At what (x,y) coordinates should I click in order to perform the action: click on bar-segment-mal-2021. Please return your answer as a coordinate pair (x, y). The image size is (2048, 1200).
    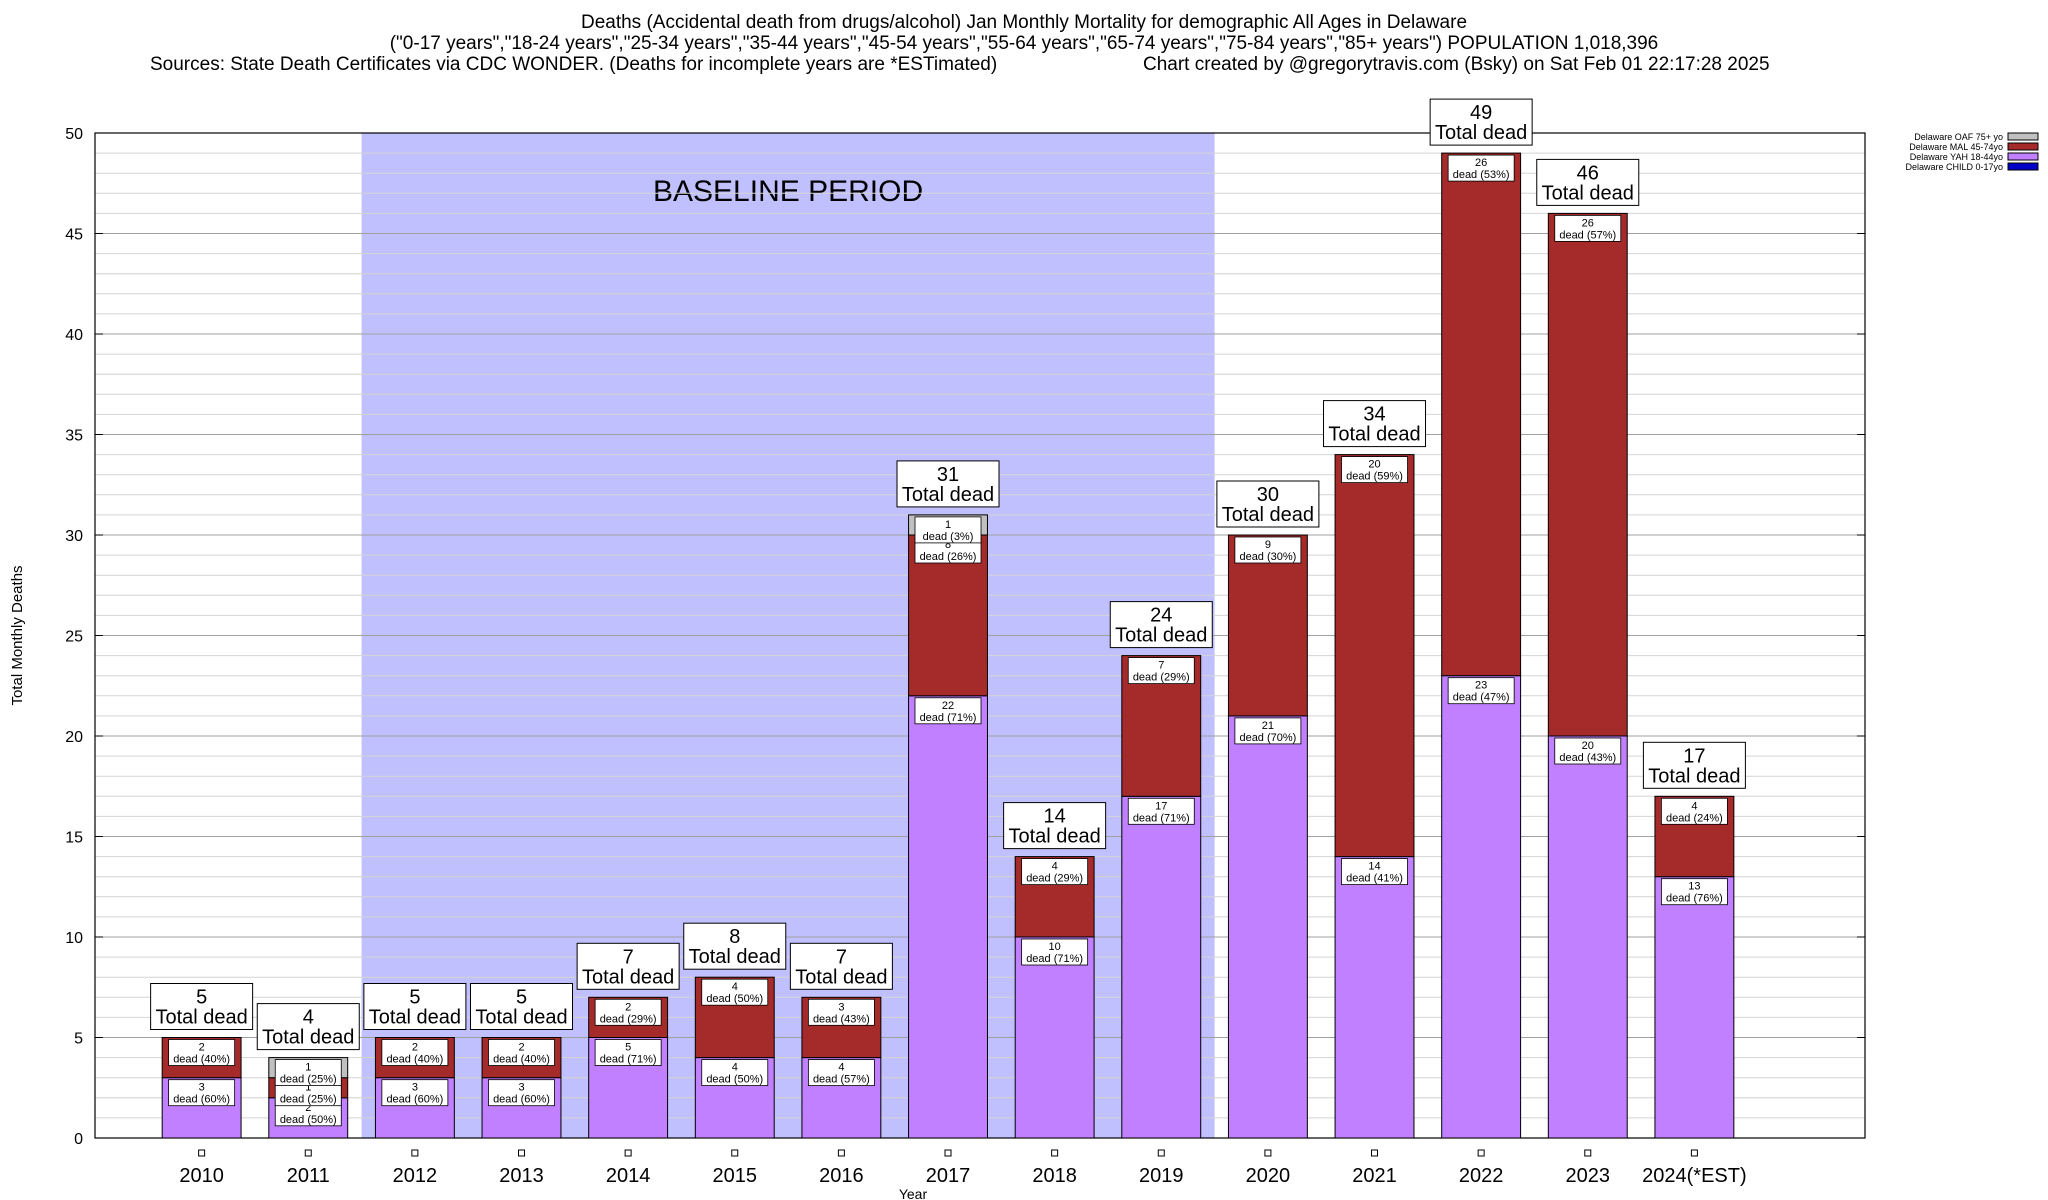
    Looking at the image, I should click on (1374, 656).